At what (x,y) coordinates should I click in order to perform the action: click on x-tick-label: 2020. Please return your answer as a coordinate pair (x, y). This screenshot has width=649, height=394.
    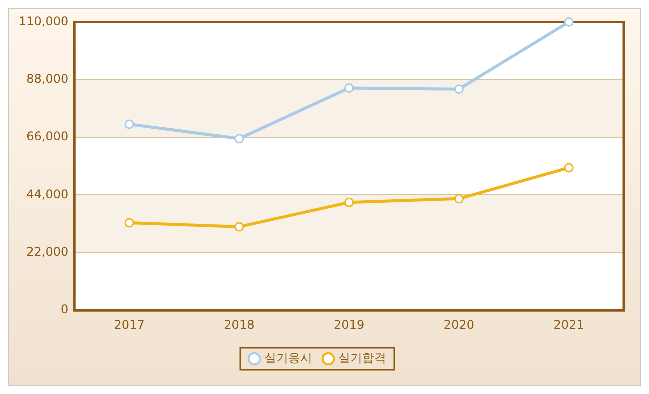
    Looking at the image, I should click on (459, 325).